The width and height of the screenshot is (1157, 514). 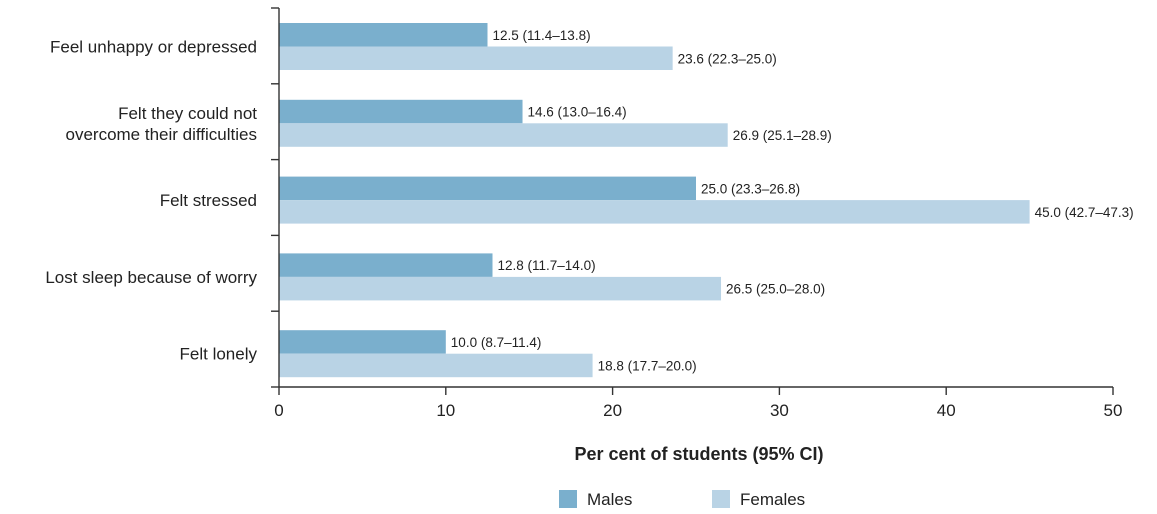 I want to click on bar-value-label: 25.0 (23.3–26.8), so click(x=750, y=188).